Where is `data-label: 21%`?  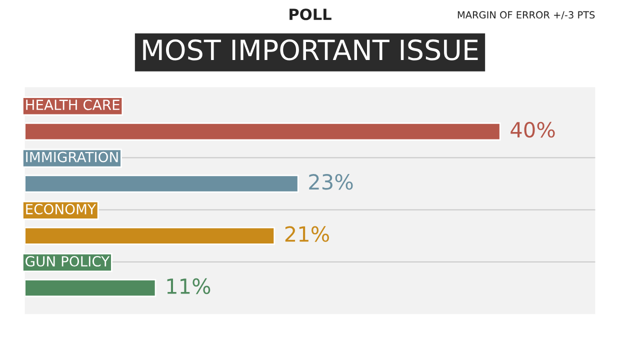
data-label: 21% is located at coordinates (307, 234).